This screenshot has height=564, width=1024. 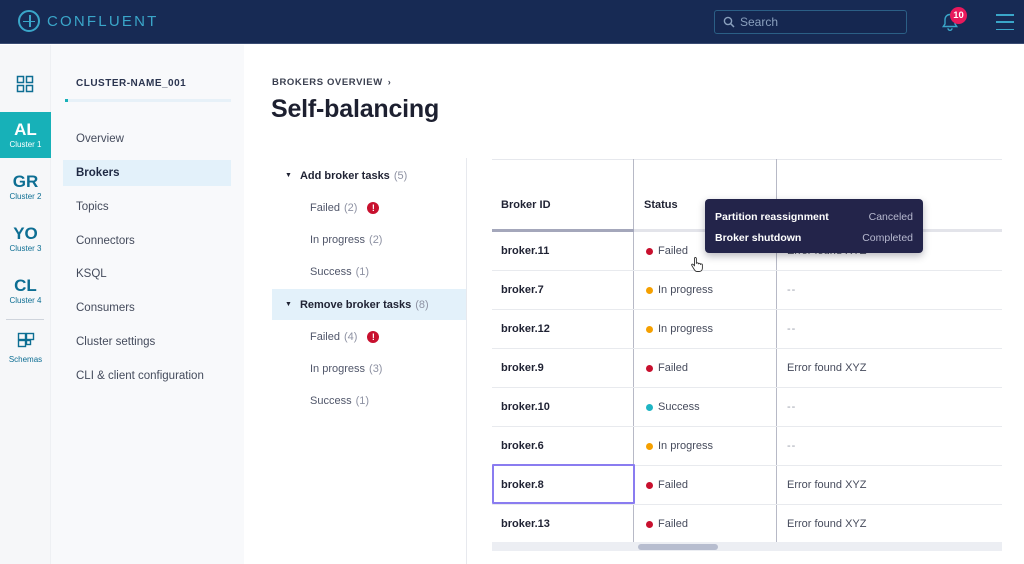 What do you see at coordinates (147, 173) in the screenshot?
I see `sidebar-item-brokers: Brokers` at bounding box center [147, 173].